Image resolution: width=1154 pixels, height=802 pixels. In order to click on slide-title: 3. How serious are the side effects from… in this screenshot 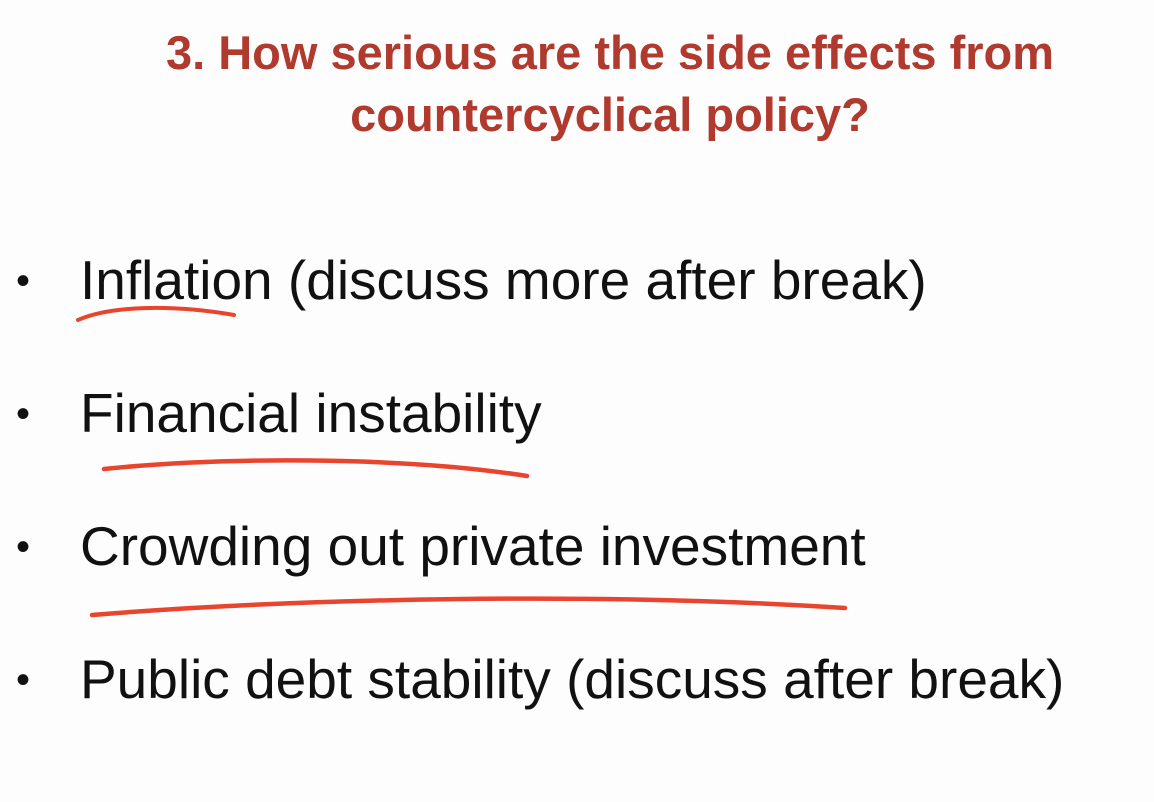, I will do `click(607, 84)`.